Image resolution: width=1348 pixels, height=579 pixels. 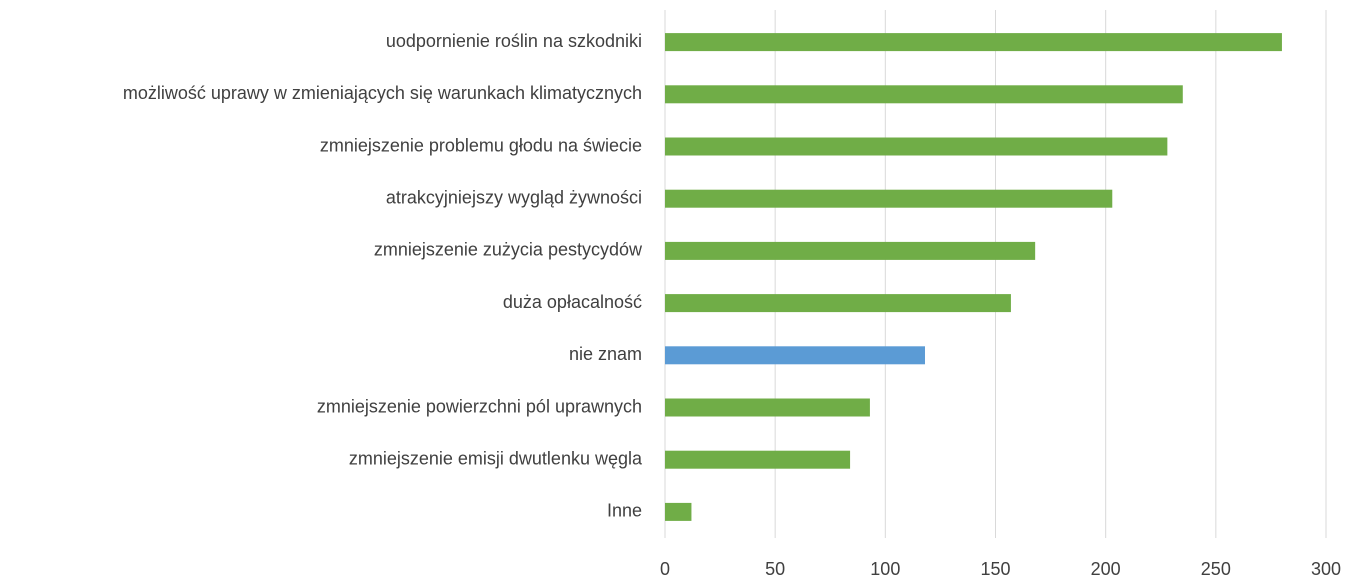 What do you see at coordinates (481, 145) in the screenshot?
I see `y-tick-label: zmniejszenie problemu głodu na świecie` at bounding box center [481, 145].